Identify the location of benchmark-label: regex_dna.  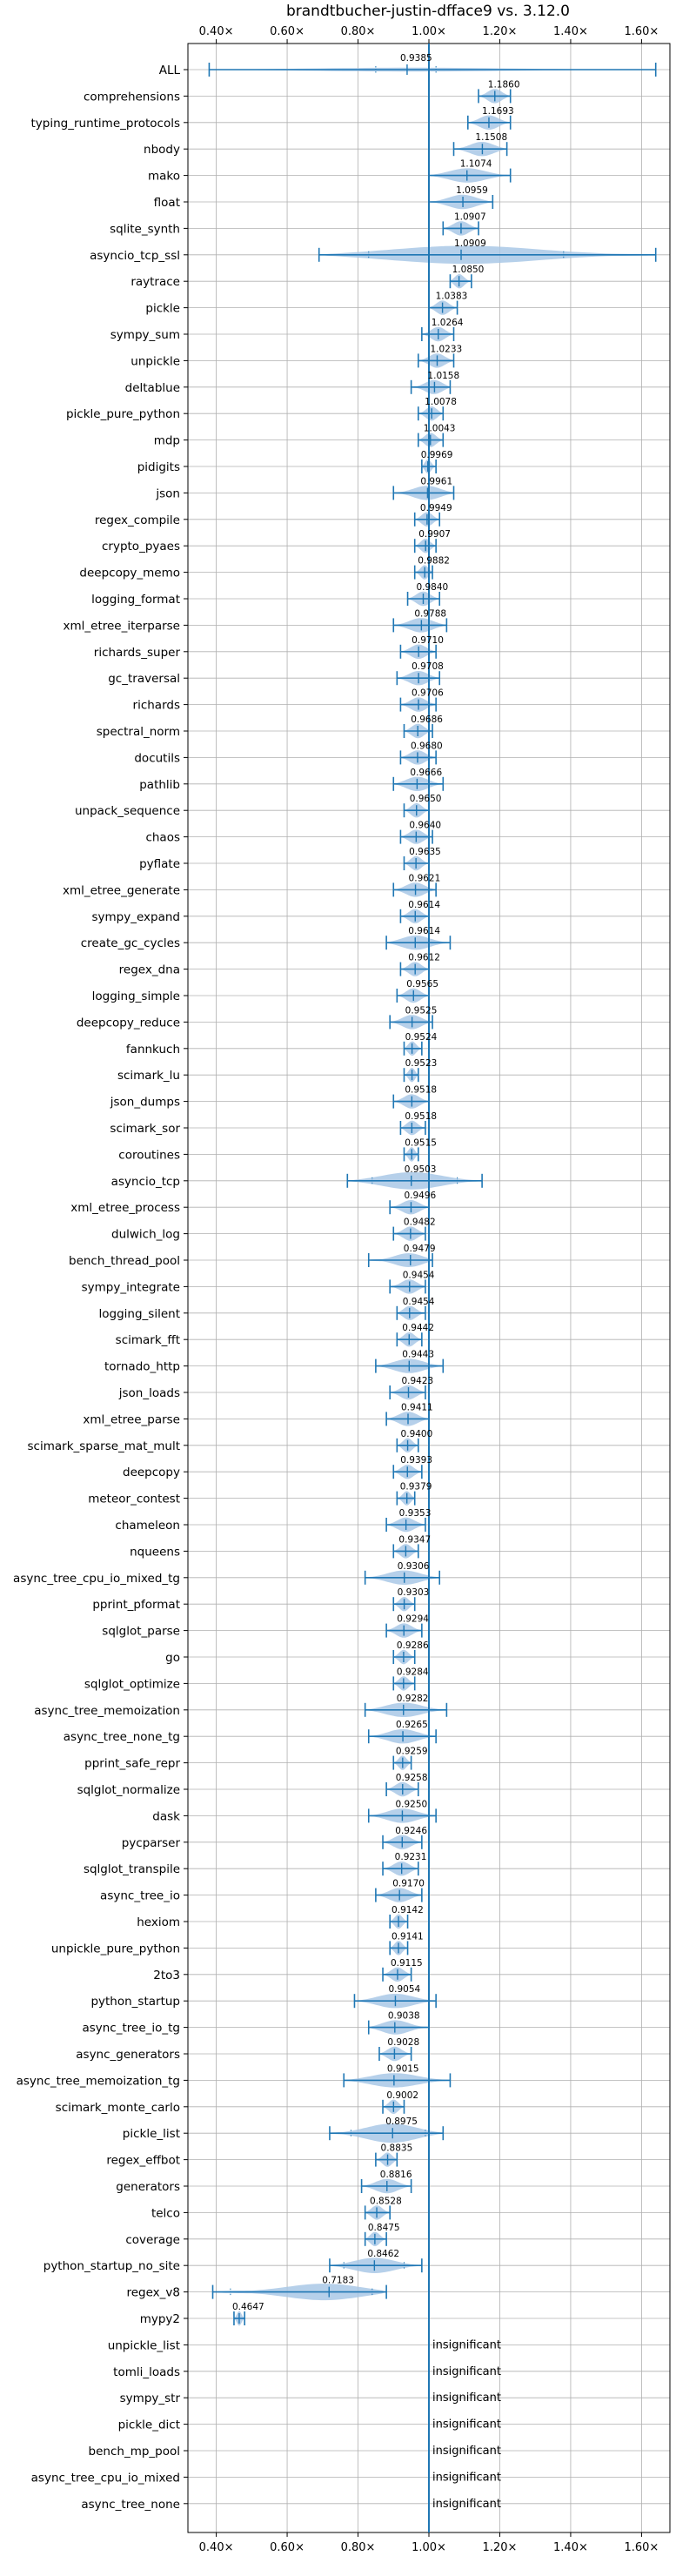
(149, 970).